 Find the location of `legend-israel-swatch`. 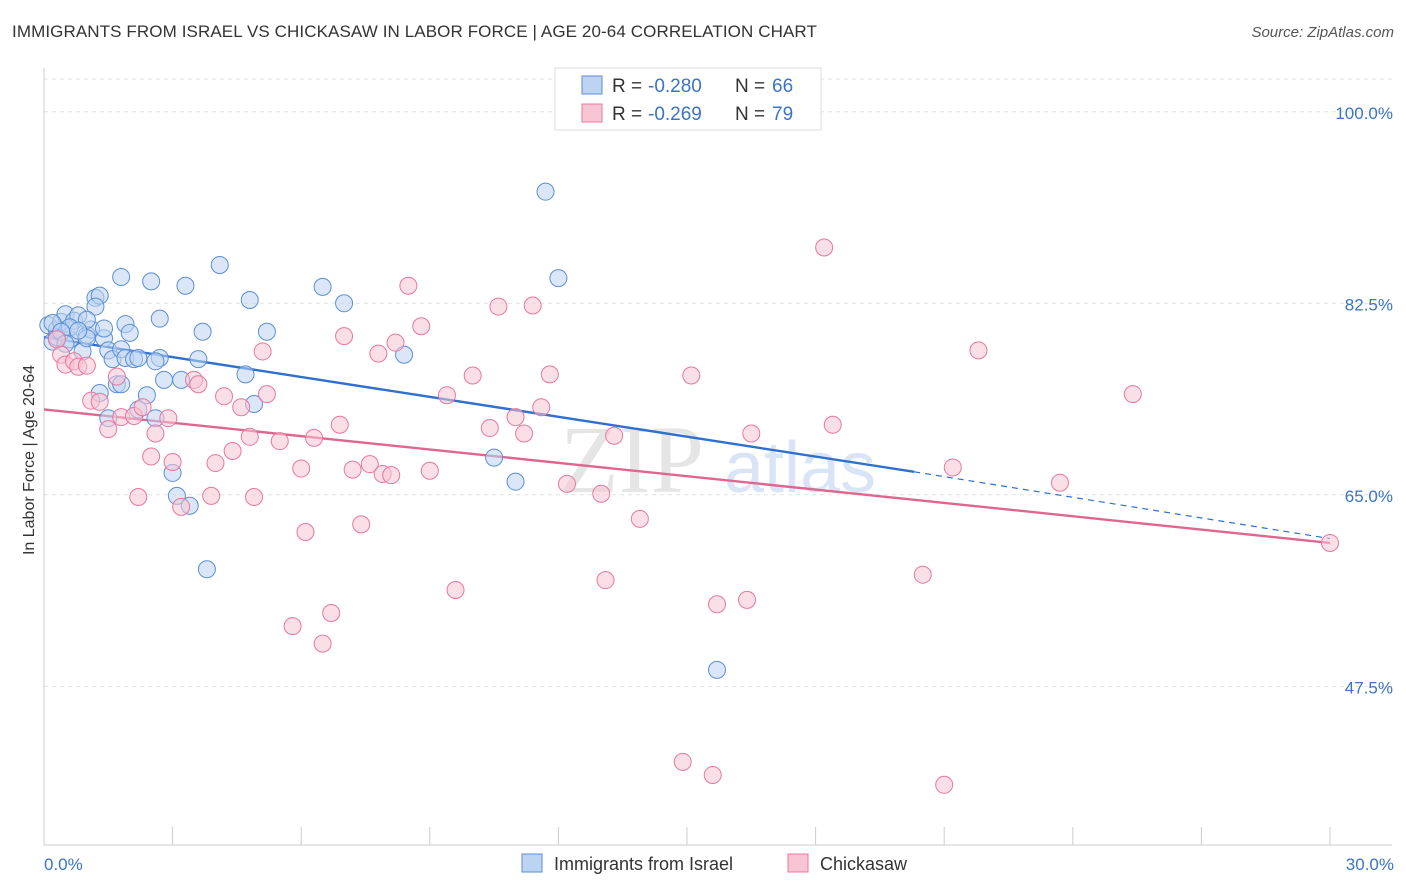

legend-israel-swatch is located at coordinates (532, 863).